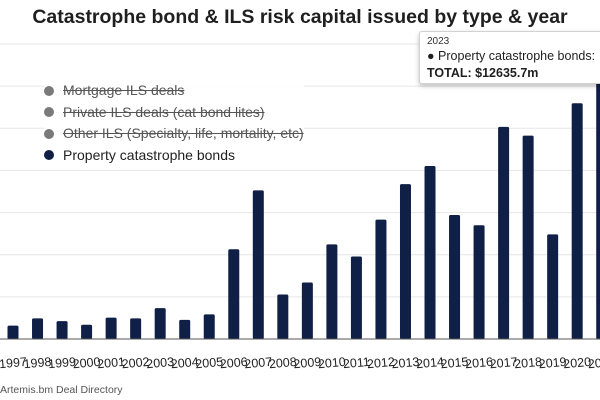 The width and height of the screenshot is (600, 400). Describe the element at coordinates (356, 297) in the screenshot. I see `bar-2011` at that location.